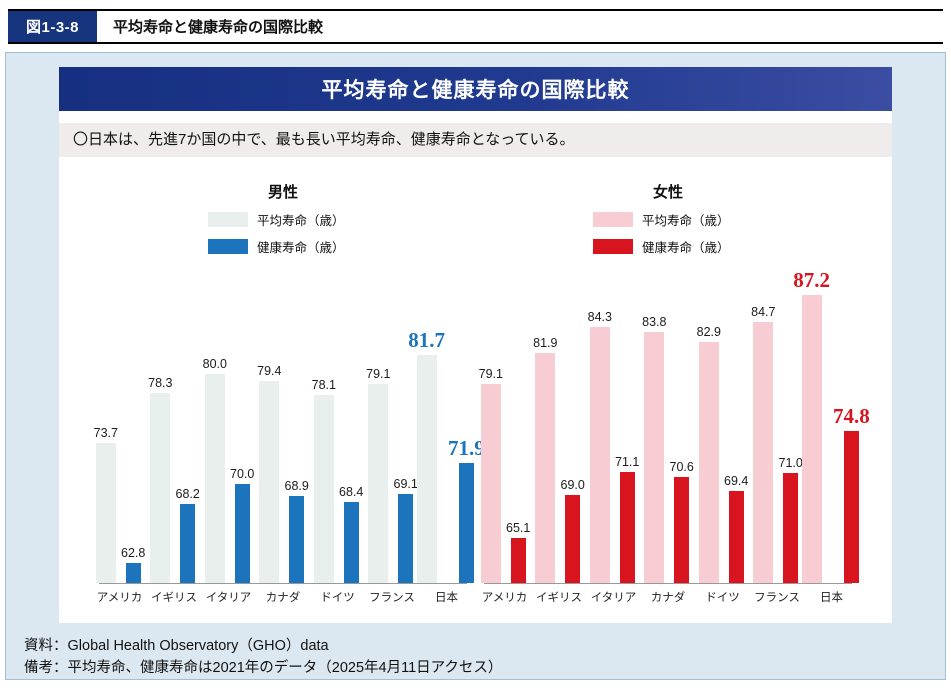 Image resolution: width=951 pixels, height=691 pixels. What do you see at coordinates (426, 340) in the screenshot?
I see `bar-value-label: 81.7` at bounding box center [426, 340].